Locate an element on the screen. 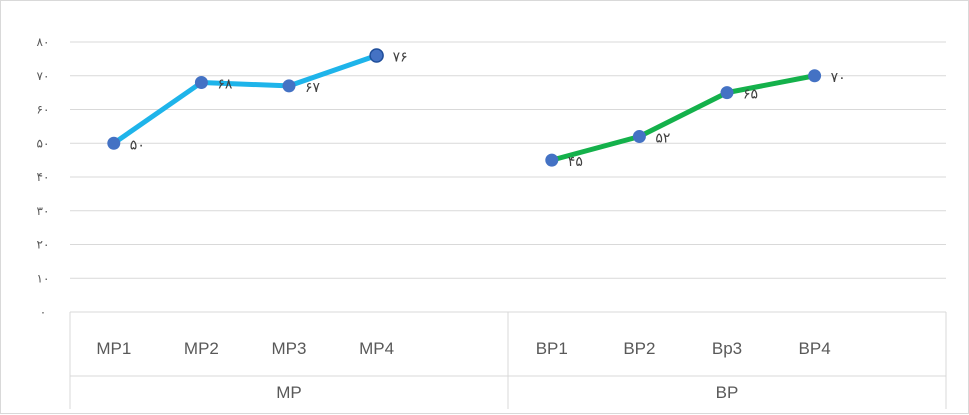  group-label: MP is located at coordinates (289, 392).